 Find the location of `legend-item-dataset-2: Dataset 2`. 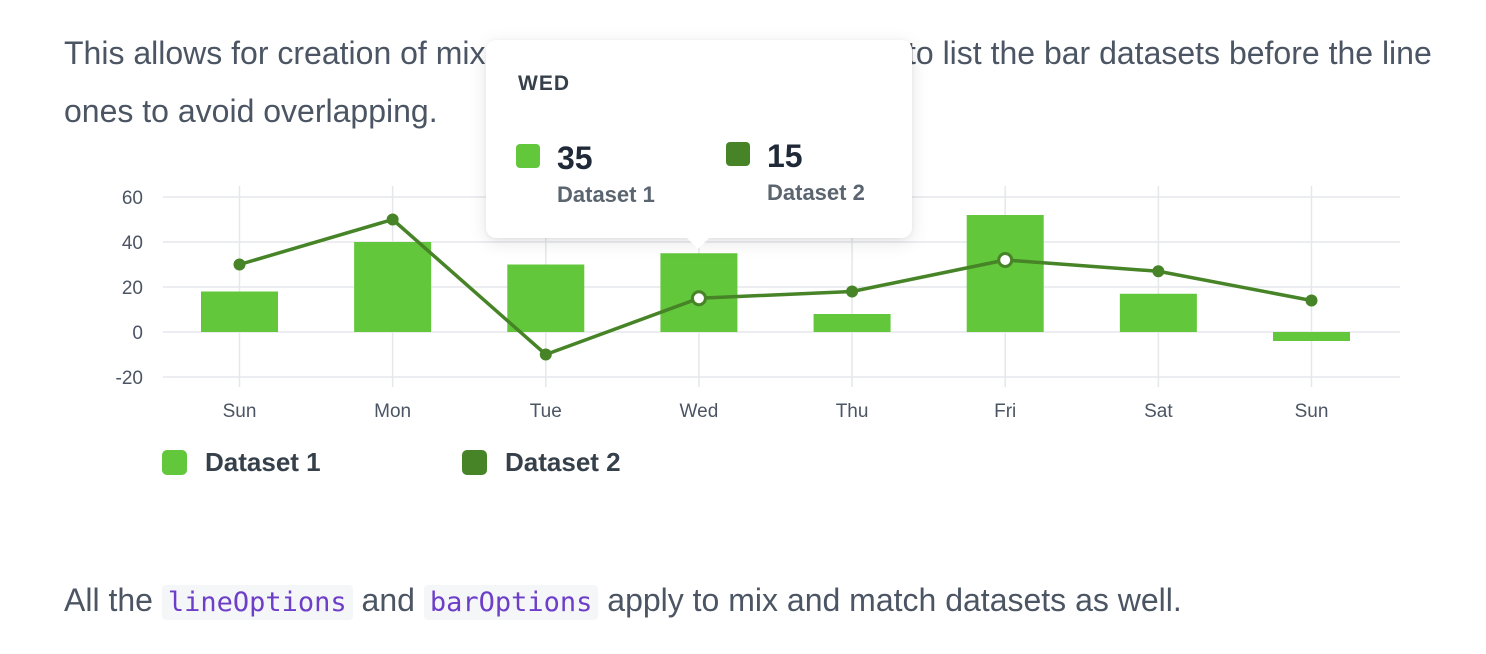

legend-item-dataset-2: Dataset 2 is located at coordinates (612, 462).